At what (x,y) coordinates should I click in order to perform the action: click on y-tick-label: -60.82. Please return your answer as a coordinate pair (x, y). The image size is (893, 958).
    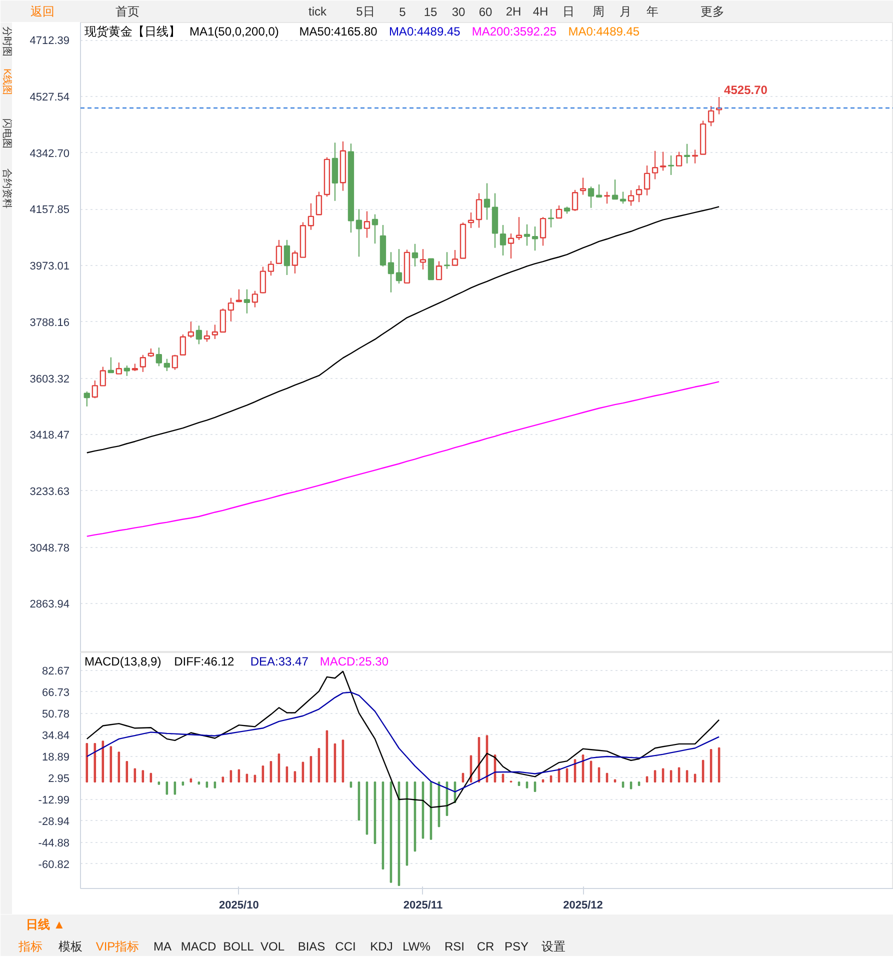
    Looking at the image, I should click on (54, 864).